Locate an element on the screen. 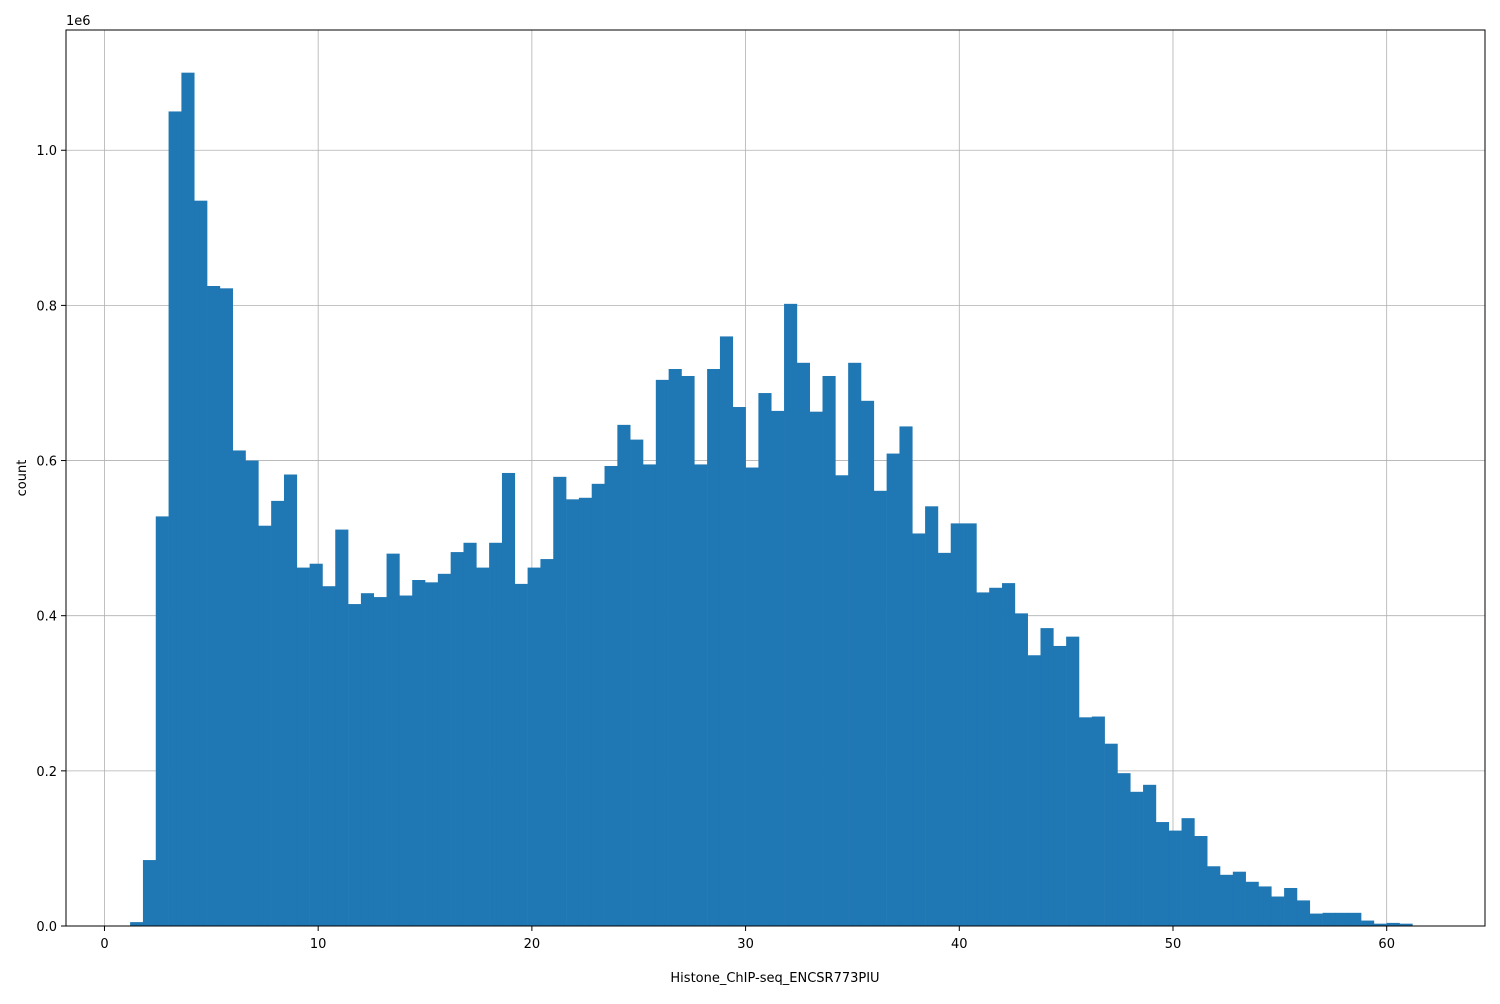  x-tick-label: 40 is located at coordinates (959, 944).